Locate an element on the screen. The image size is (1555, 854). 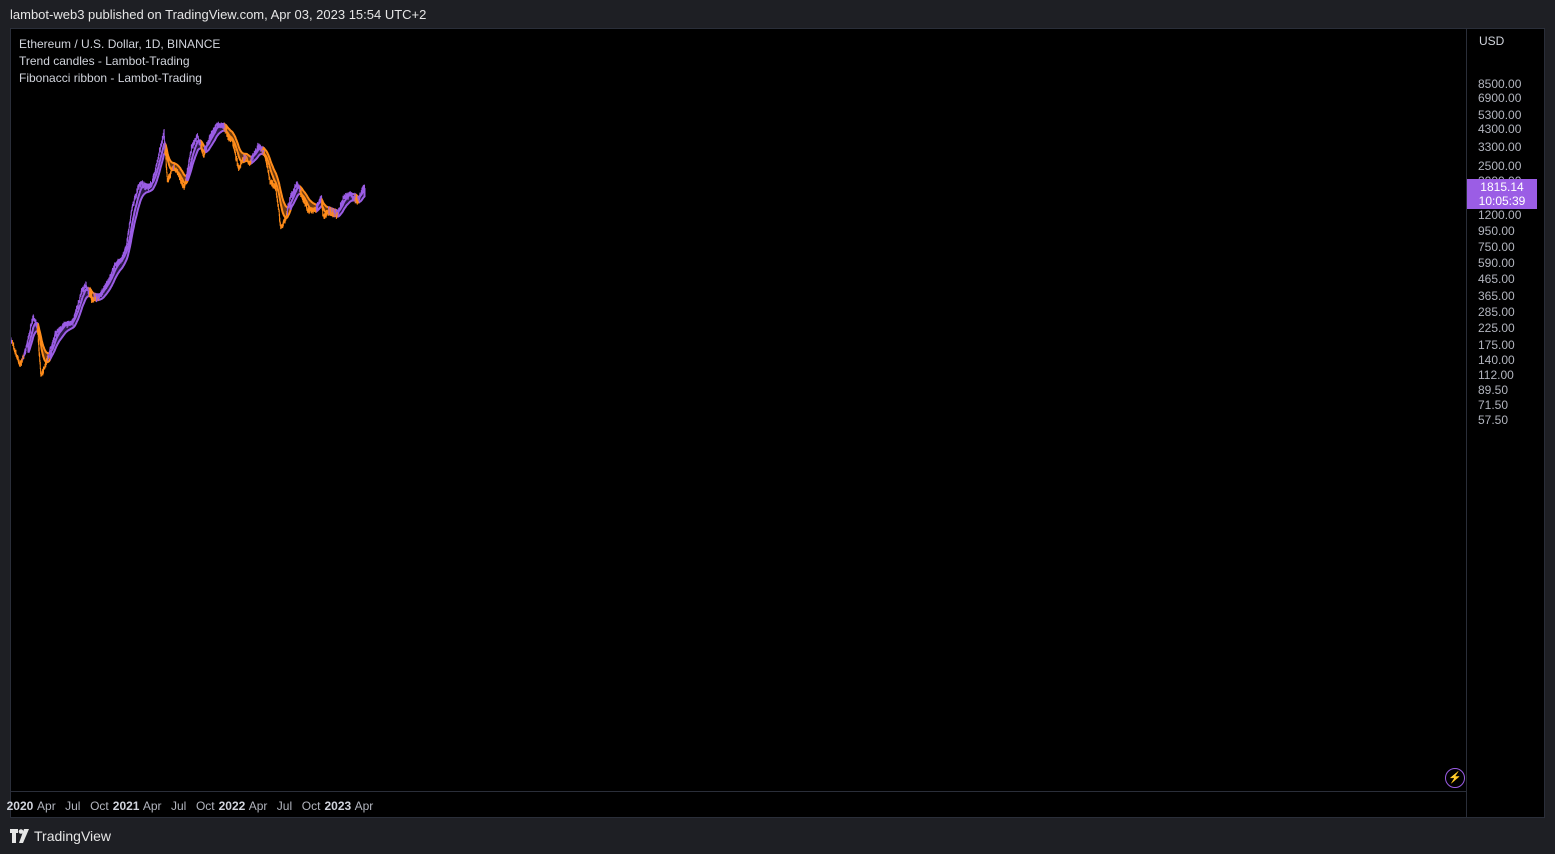
price-tick-label: 140.00 is located at coordinates (1496, 360).